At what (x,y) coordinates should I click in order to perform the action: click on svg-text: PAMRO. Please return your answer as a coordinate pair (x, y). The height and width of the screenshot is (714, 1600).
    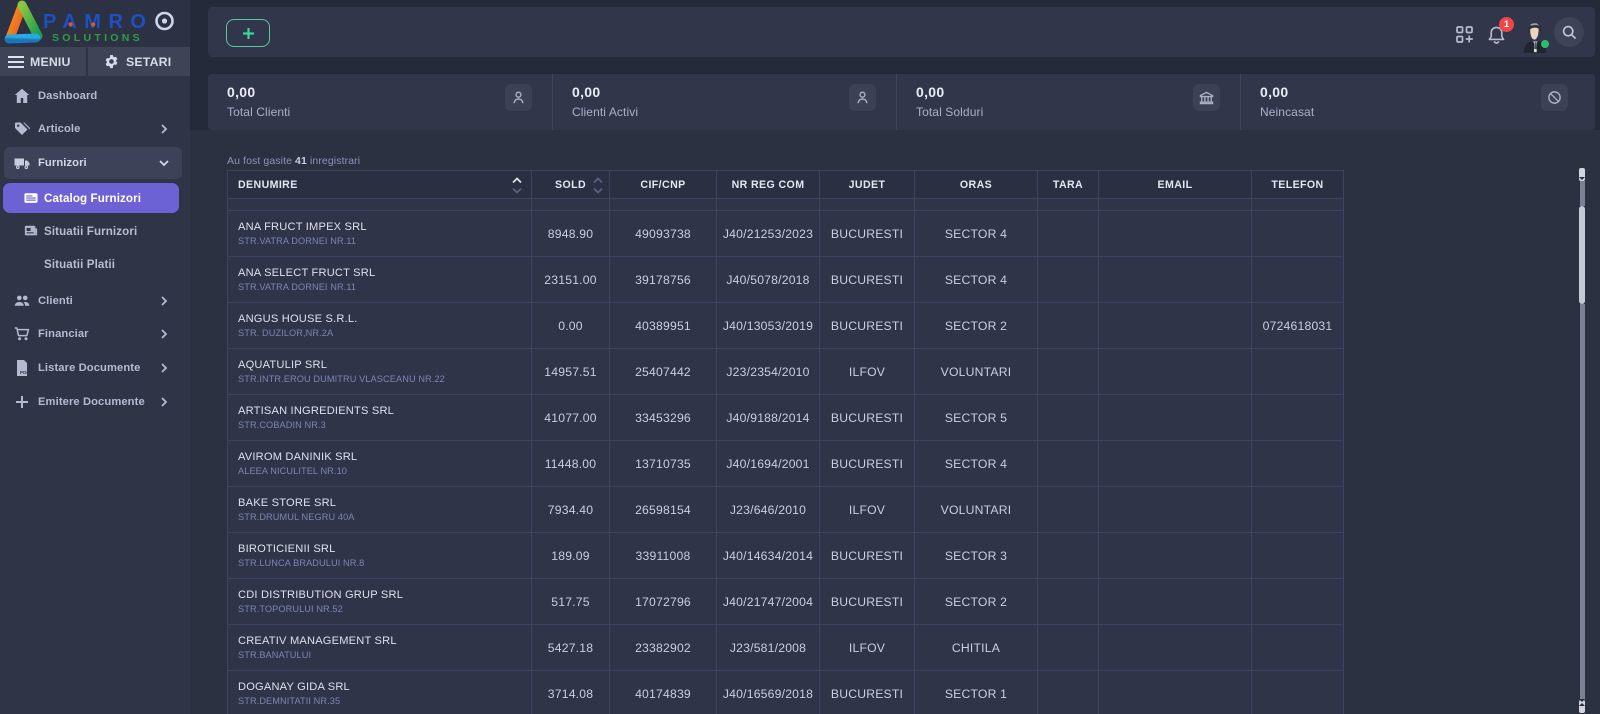
    Looking at the image, I should click on (98, 22).